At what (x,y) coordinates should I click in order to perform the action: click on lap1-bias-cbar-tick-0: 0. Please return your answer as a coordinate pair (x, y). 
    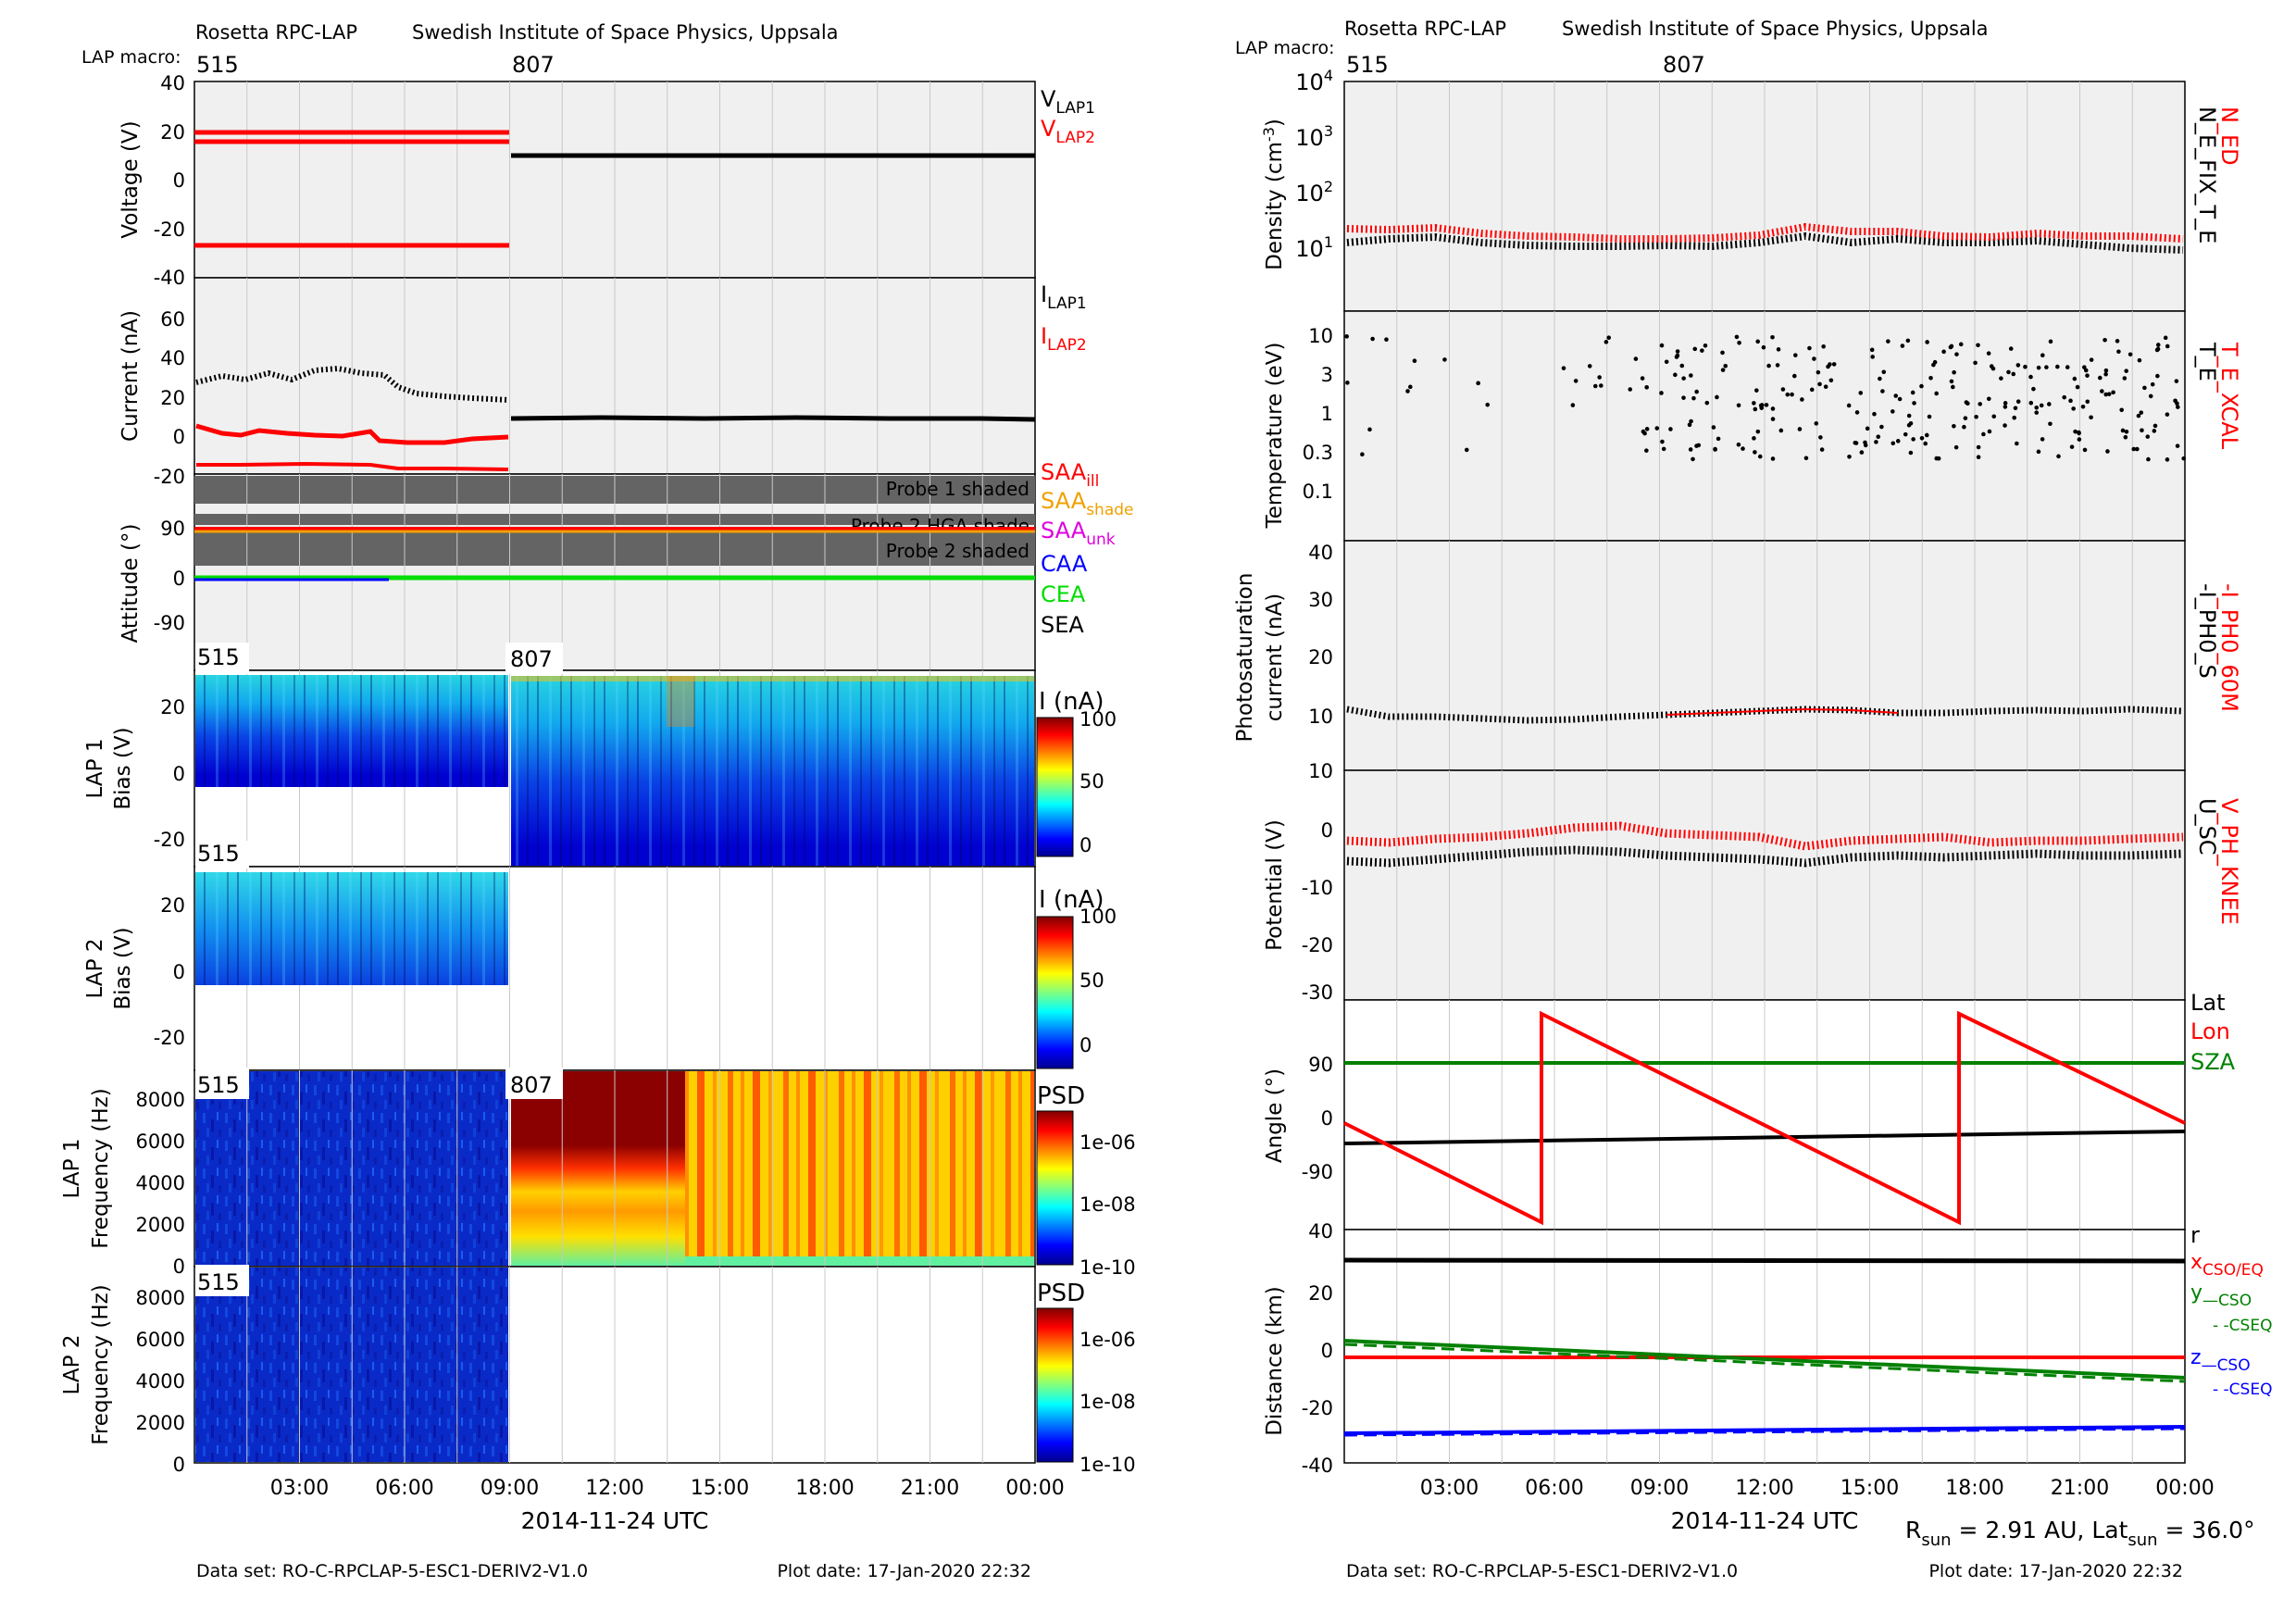
    Looking at the image, I should click on (1085, 845).